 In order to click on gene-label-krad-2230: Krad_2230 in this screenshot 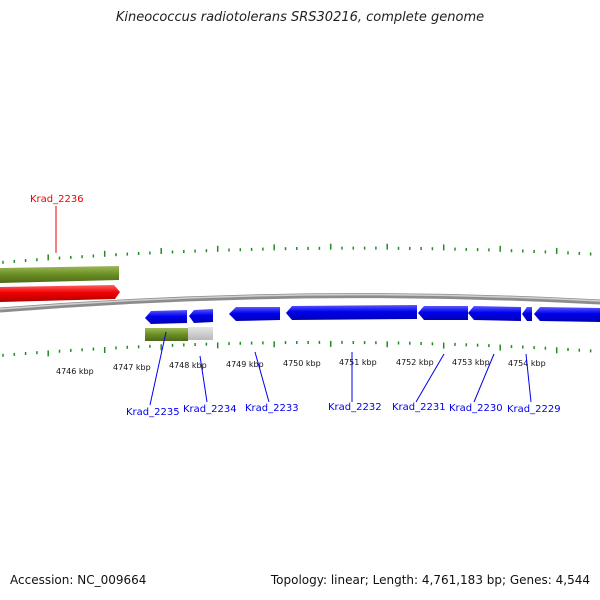, I will do `click(476, 408)`.